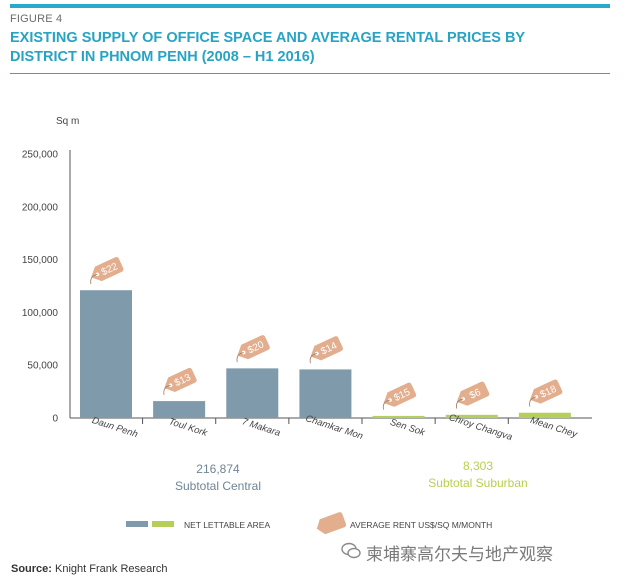 The width and height of the screenshot is (640, 585). Describe the element at coordinates (40, 313) in the screenshot. I see `y-tick-label: 100,000` at that location.